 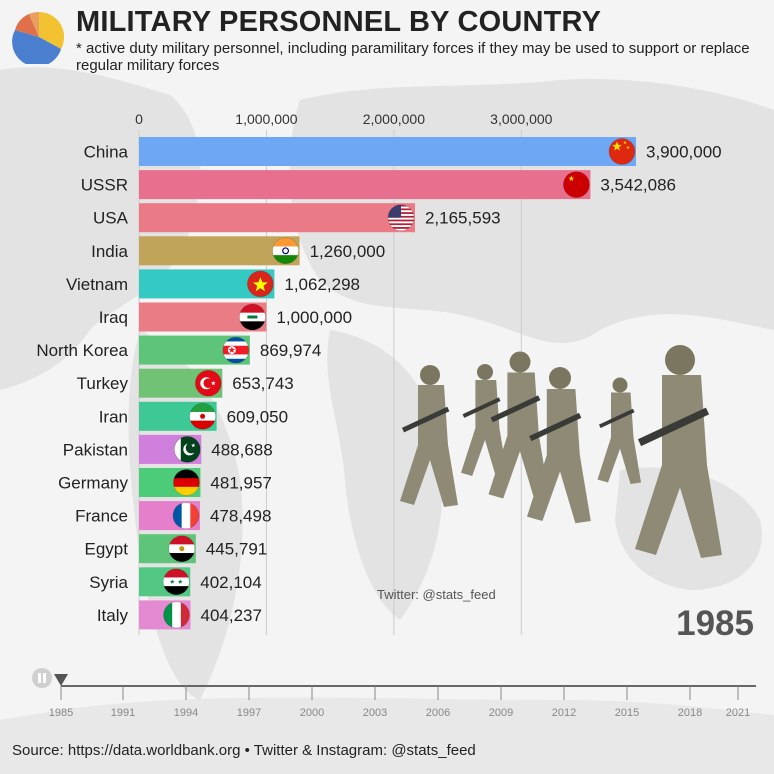 What do you see at coordinates (208, 383) in the screenshot?
I see `turkey-flag-icon` at bounding box center [208, 383].